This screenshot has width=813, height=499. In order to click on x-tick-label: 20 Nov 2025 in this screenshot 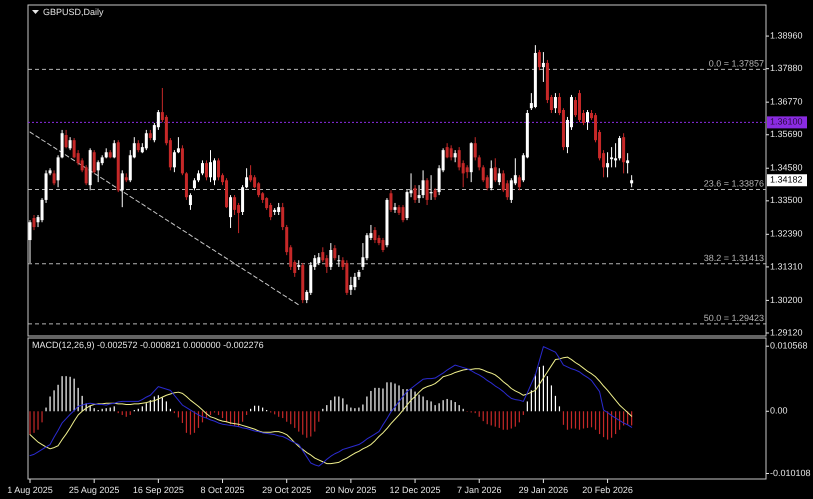, I will do `click(350, 490)`.